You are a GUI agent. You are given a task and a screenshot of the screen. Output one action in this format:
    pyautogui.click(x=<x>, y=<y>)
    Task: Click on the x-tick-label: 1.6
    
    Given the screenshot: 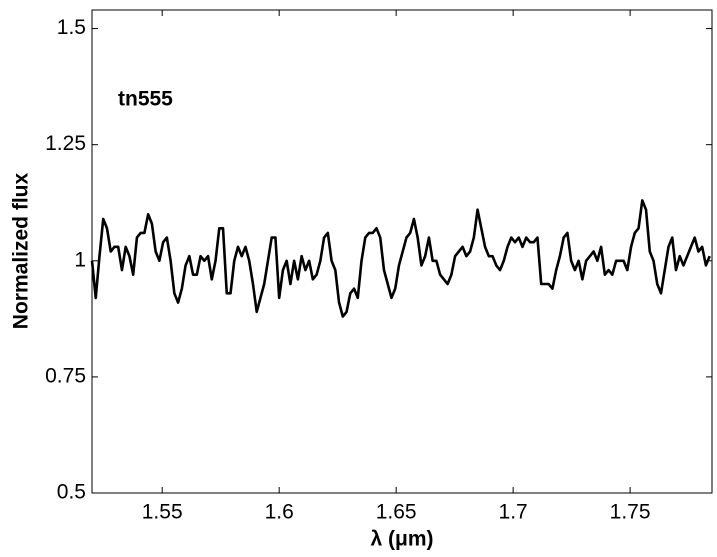 What is the action you would take?
    pyautogui.click(x=279, y=512)
    